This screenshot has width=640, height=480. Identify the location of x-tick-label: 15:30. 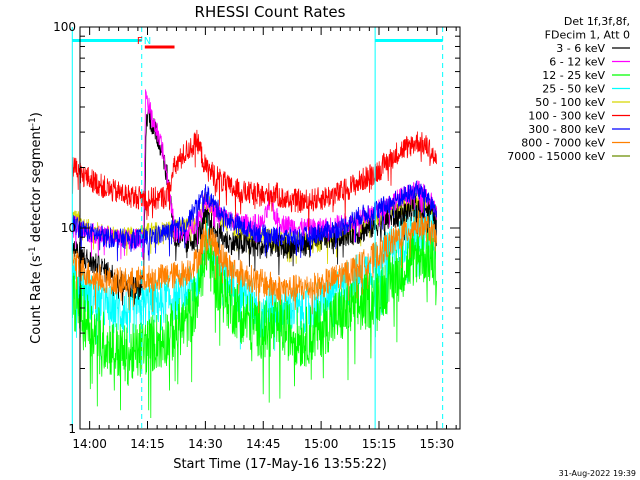
(437, 444).